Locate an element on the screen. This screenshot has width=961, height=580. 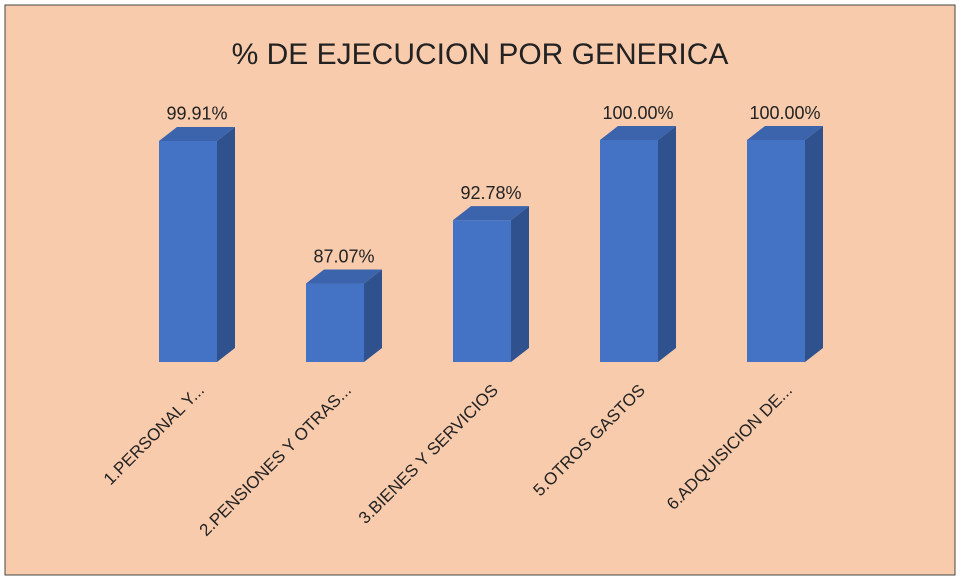
data-label: 92.78% is located at coordinates (490, 193).